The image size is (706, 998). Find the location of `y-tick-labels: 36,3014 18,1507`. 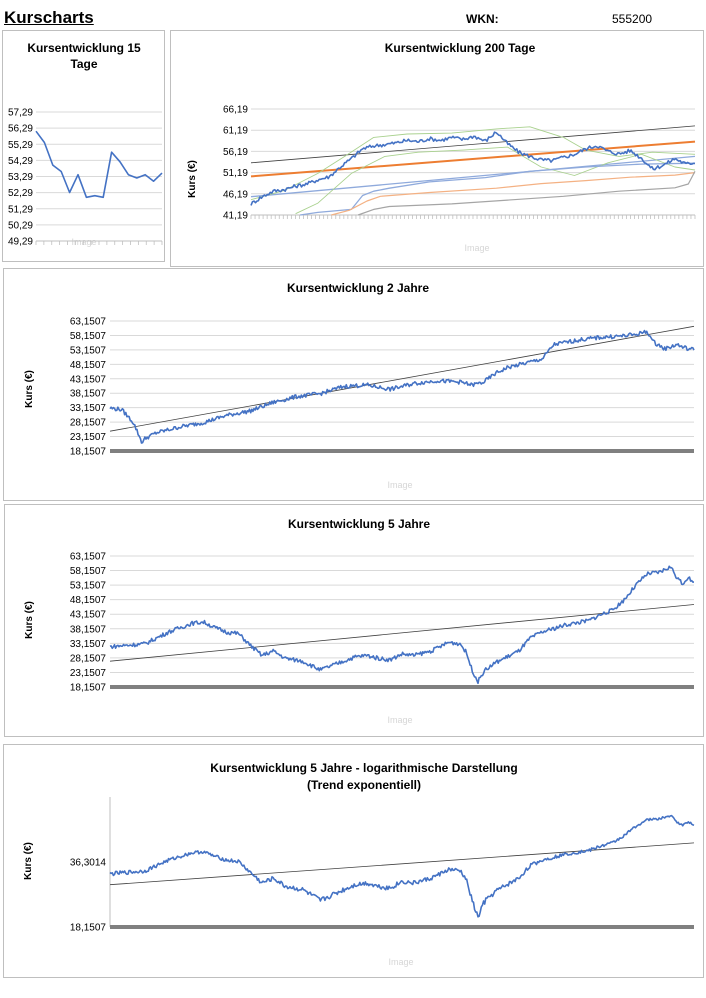

y-tick-labels: 36,3014 18,1507 is located at coordinates (88, 896).